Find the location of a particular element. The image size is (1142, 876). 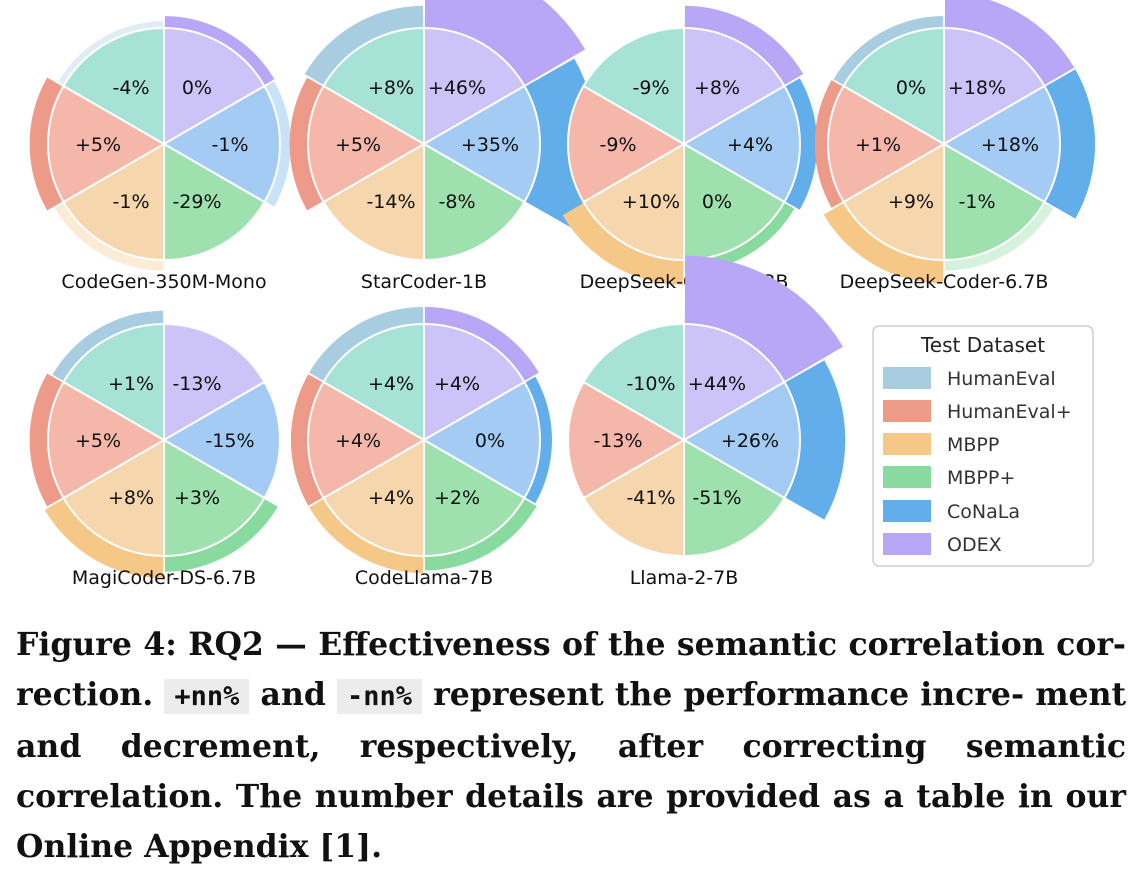

slice-label-mbpp: -41% is located at coordinates (650, 498).